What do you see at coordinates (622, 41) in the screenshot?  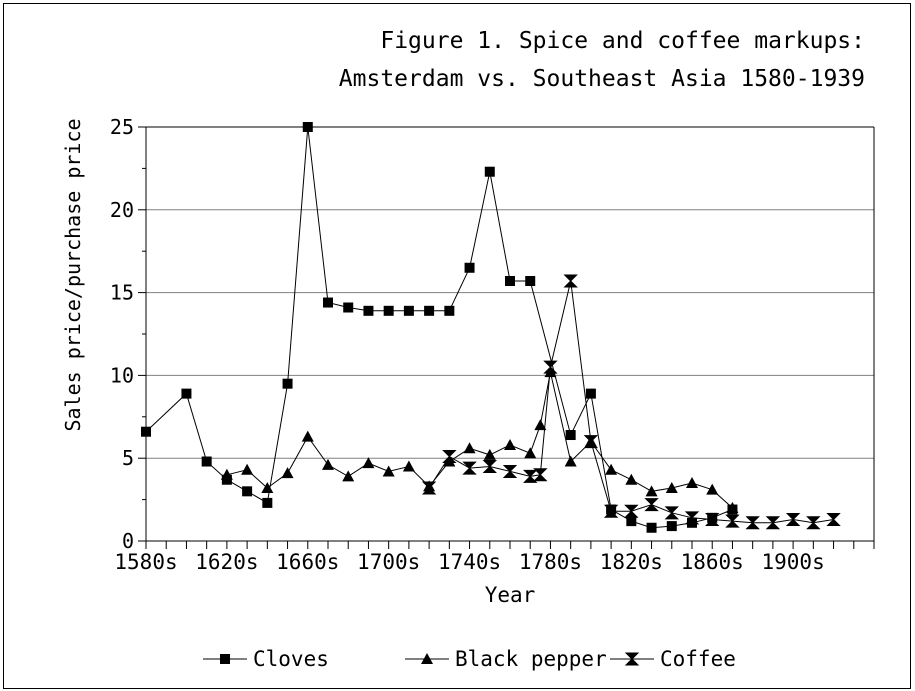 I see `chart-title-line-1: Figure 1. Spice and coffee markups:` at bounding box center [622, 41].